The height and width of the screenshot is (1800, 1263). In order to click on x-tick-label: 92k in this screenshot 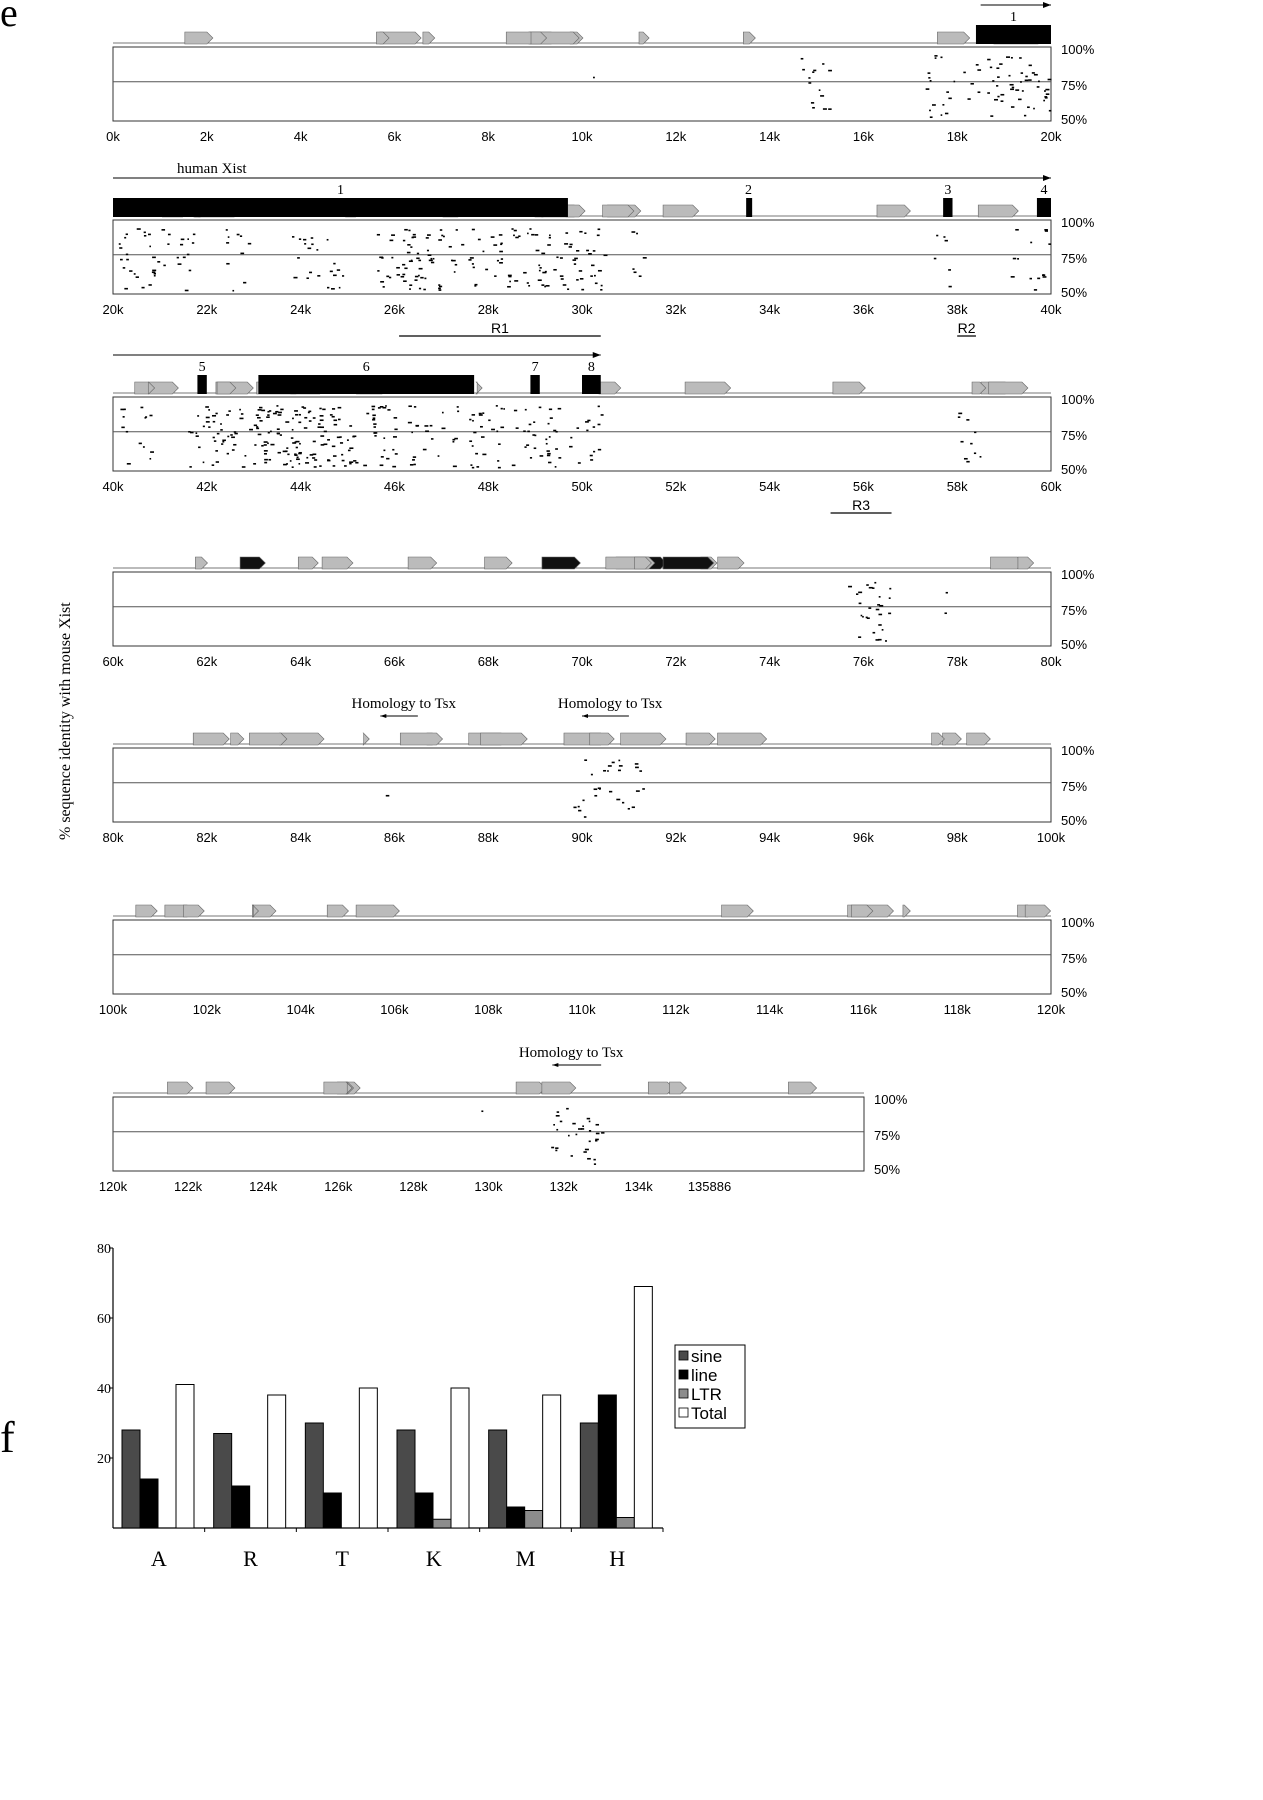, I will do `click(675, 837)`.